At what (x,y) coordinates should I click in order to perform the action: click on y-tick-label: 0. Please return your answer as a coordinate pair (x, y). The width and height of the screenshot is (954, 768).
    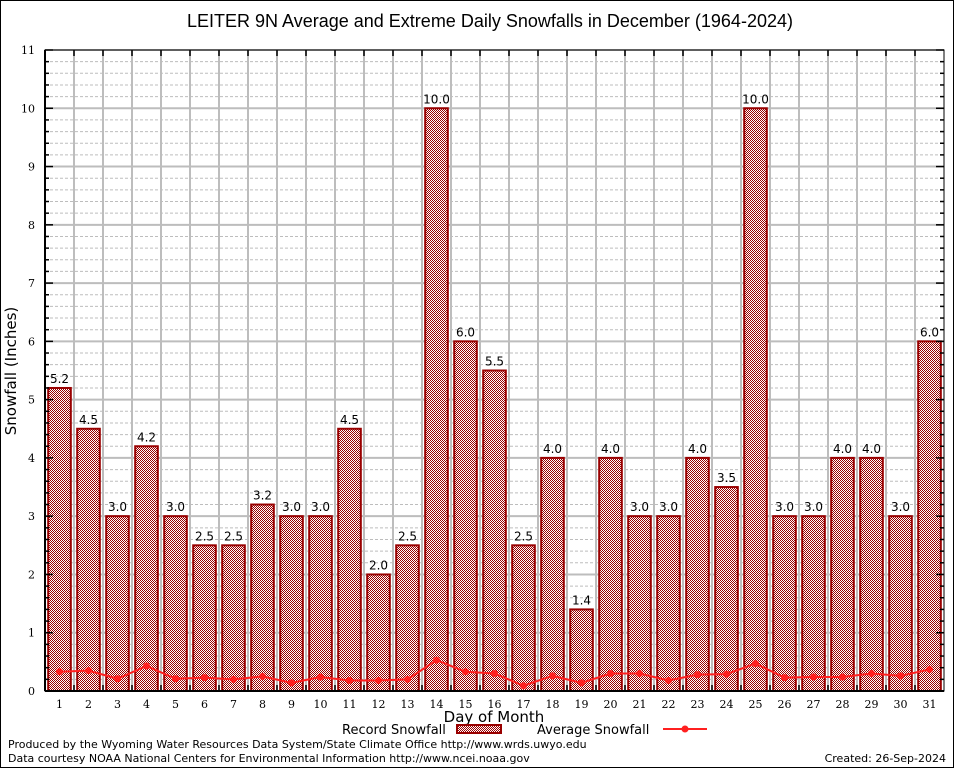
    Looking at the image, I should click on (31, 691).